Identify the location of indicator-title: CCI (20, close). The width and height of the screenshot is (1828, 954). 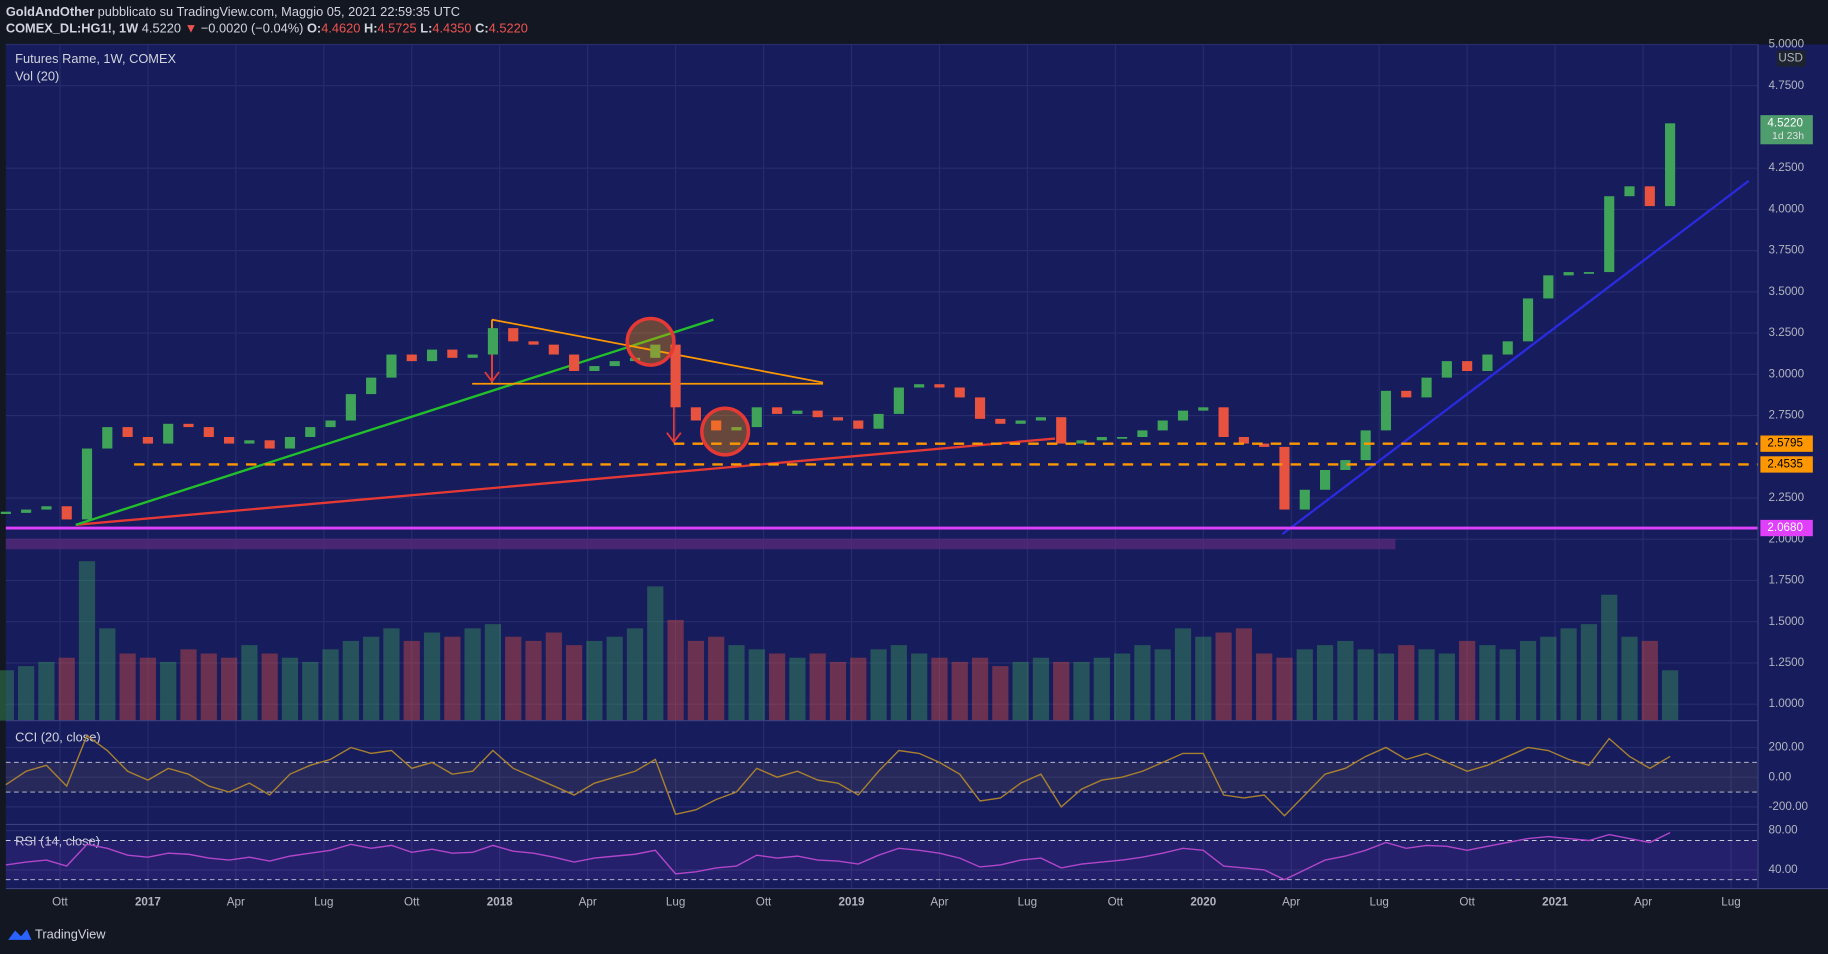
(57, 737).